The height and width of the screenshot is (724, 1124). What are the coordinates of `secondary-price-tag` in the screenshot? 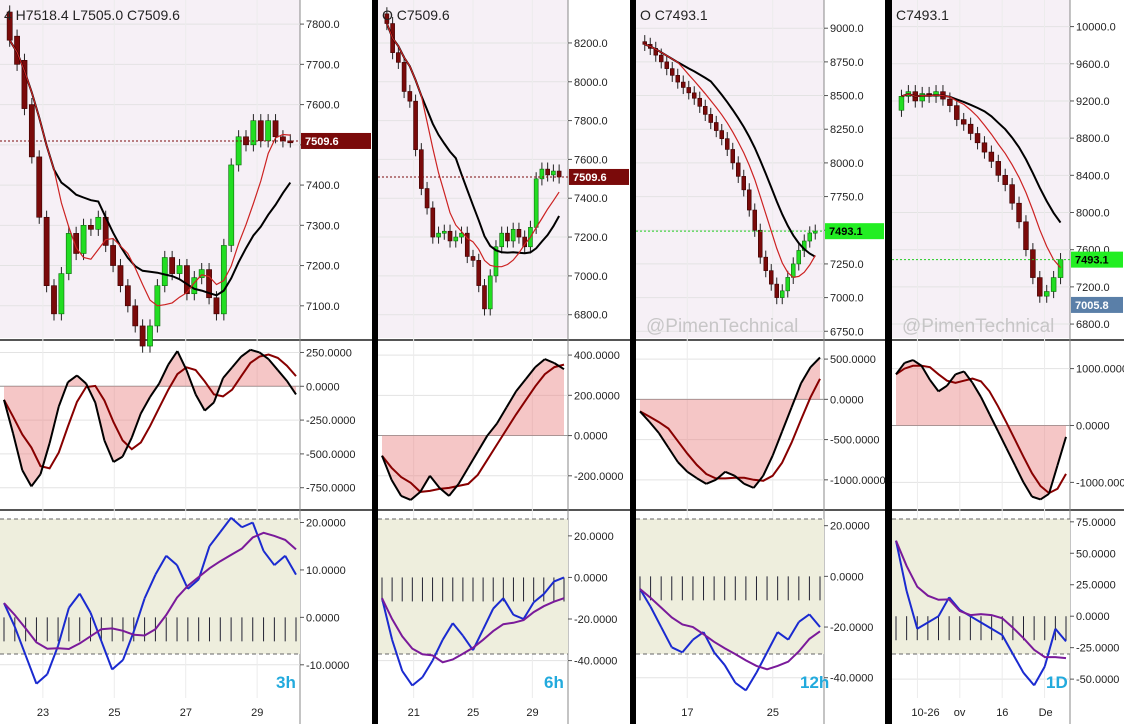 It's located at (1097, 304).